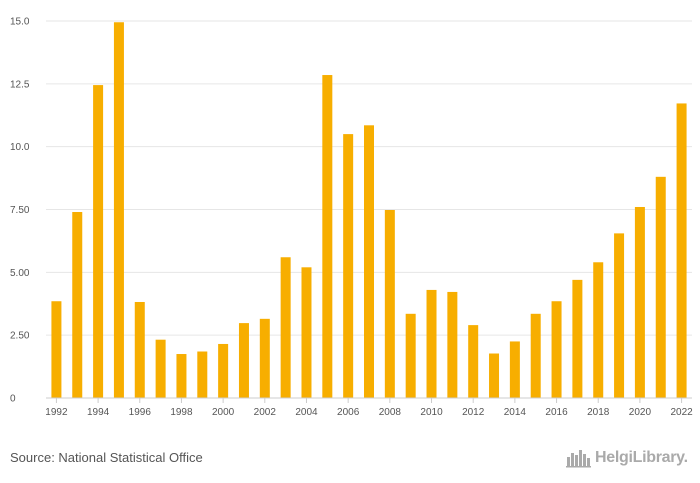 The image size is (700, 483). I want to click on bar-2000, so click(223, 370).